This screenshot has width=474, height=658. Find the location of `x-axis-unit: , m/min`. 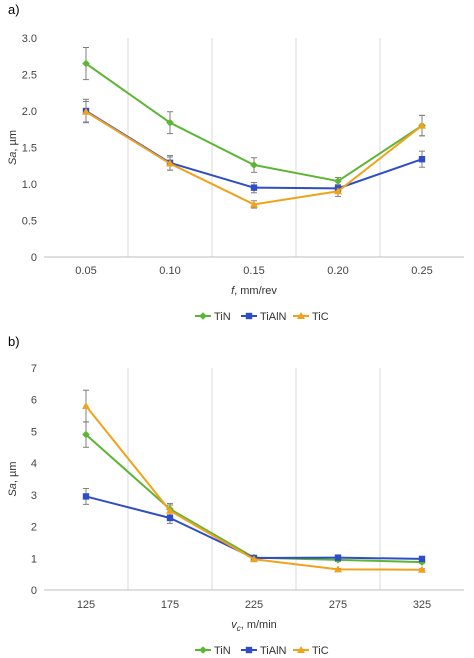

x-axis-unit: , m/min is located at coordinates (259, 625).